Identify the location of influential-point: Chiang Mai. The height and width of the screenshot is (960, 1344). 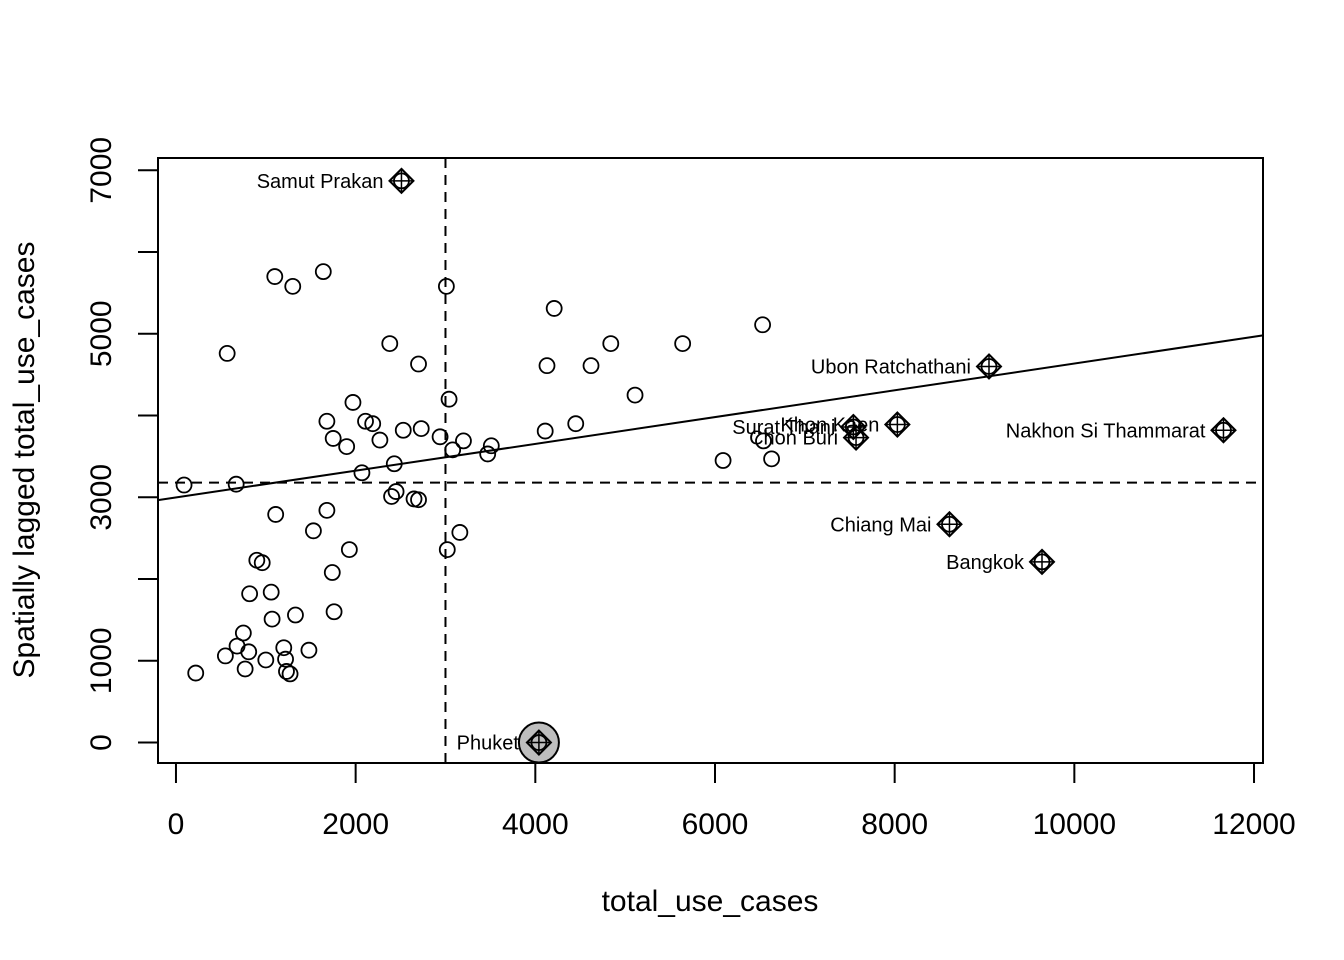
(896, 524).